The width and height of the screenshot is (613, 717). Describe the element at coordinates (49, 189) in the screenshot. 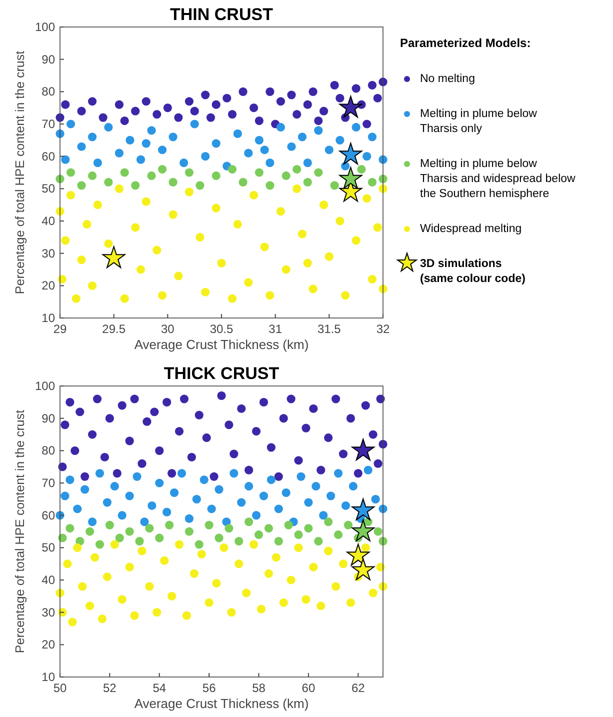

I see `y-tick-label: 50` at that location.